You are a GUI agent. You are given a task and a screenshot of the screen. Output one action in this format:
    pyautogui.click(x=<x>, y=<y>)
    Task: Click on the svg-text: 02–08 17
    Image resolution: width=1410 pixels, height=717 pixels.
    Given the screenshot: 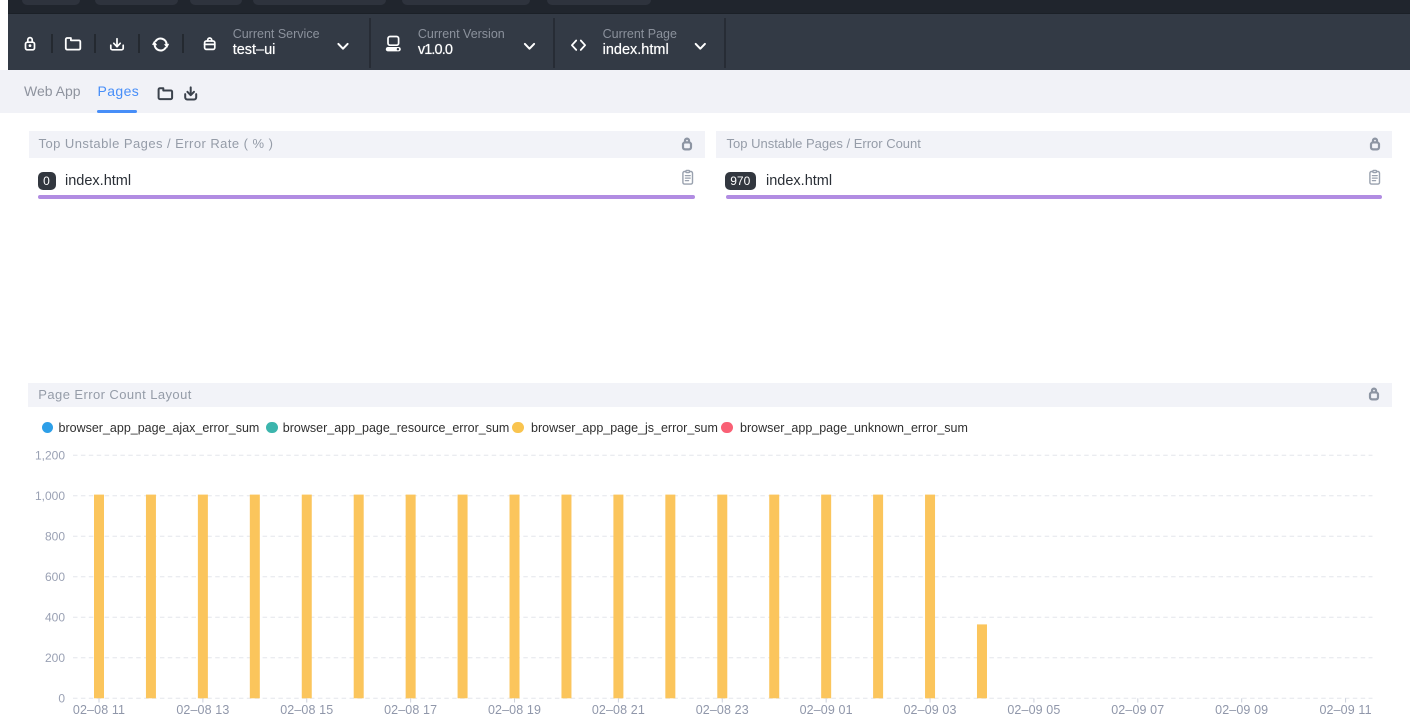 What is the action you would take?
    pyautogui.click(x=410, y=710)
    